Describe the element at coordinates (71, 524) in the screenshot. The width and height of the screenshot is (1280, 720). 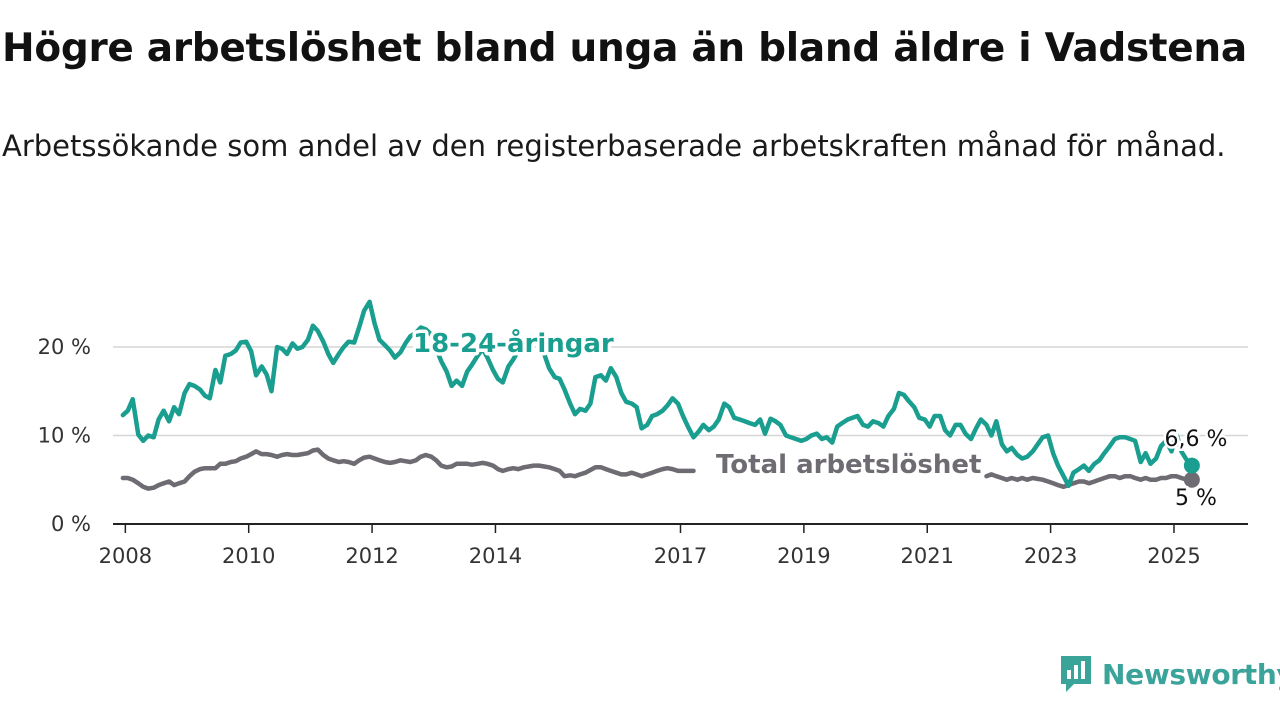
I see `y-tick-label: 0 %` at that location.